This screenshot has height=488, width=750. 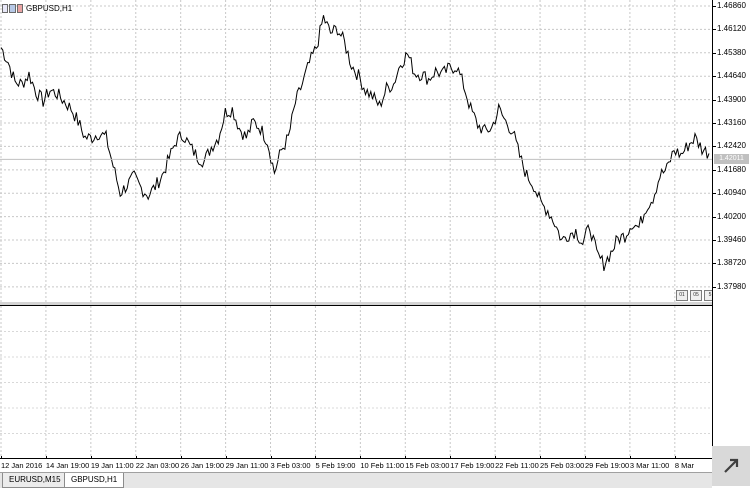 What do you see at coordinates (731, 263) in the screenshot?
I see `price-tick-label: 1.38720` at bounding box center [731, 263].